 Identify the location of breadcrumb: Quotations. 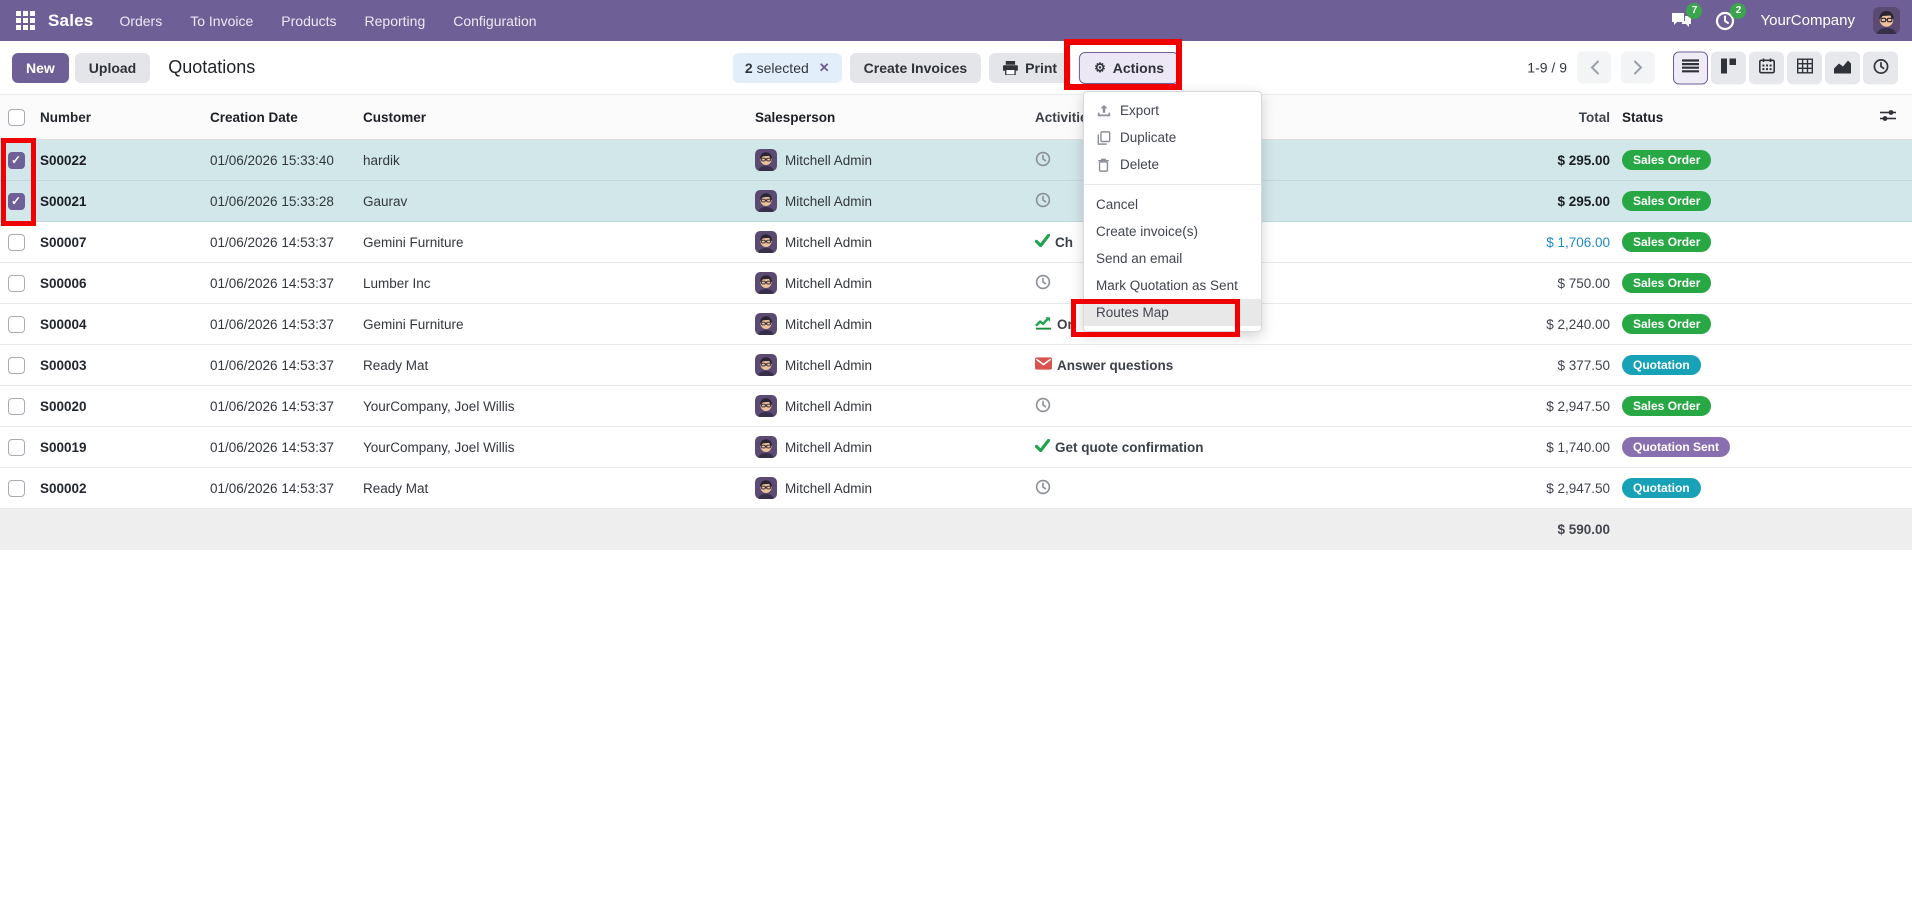
(212, 67).